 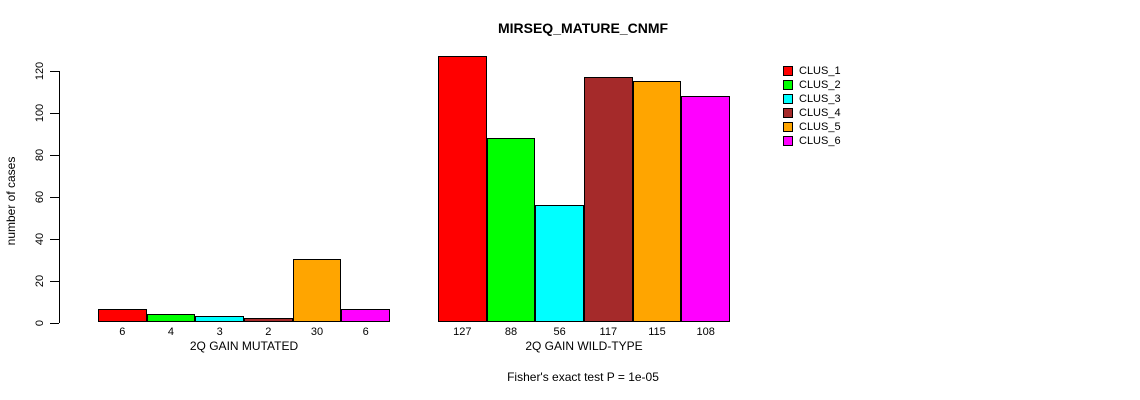 What do you see at coordinates (317, 332) in the screenshot?
I see `bar-value-label: 30` at bounding box center [317, 332].